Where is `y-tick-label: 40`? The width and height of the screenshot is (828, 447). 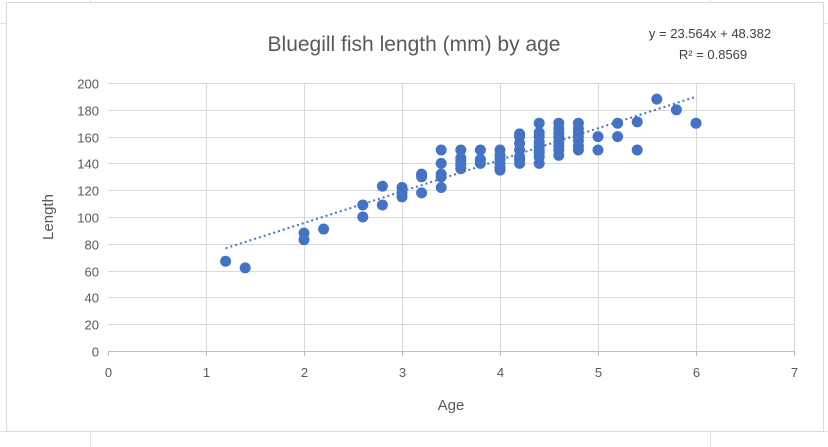 y-tick-label: 40 is located at coordinates (92, 298).